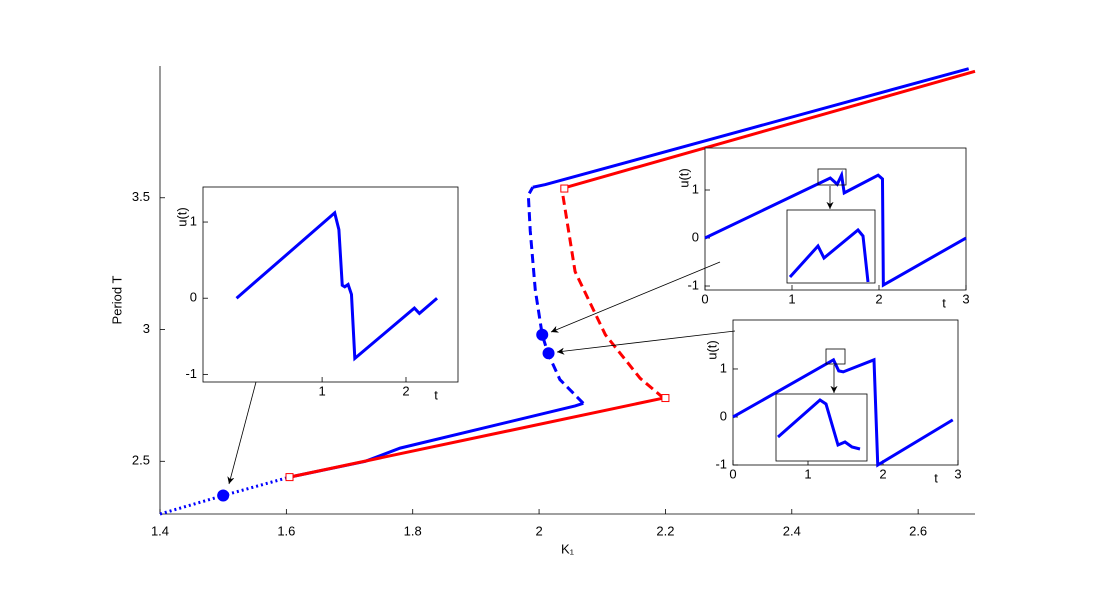 The width and height of the screenshot is (1100, 605). Describe the element at coordinates (141, 460) in the screenshot. I see `y-tick-label: 2.5` at that location.